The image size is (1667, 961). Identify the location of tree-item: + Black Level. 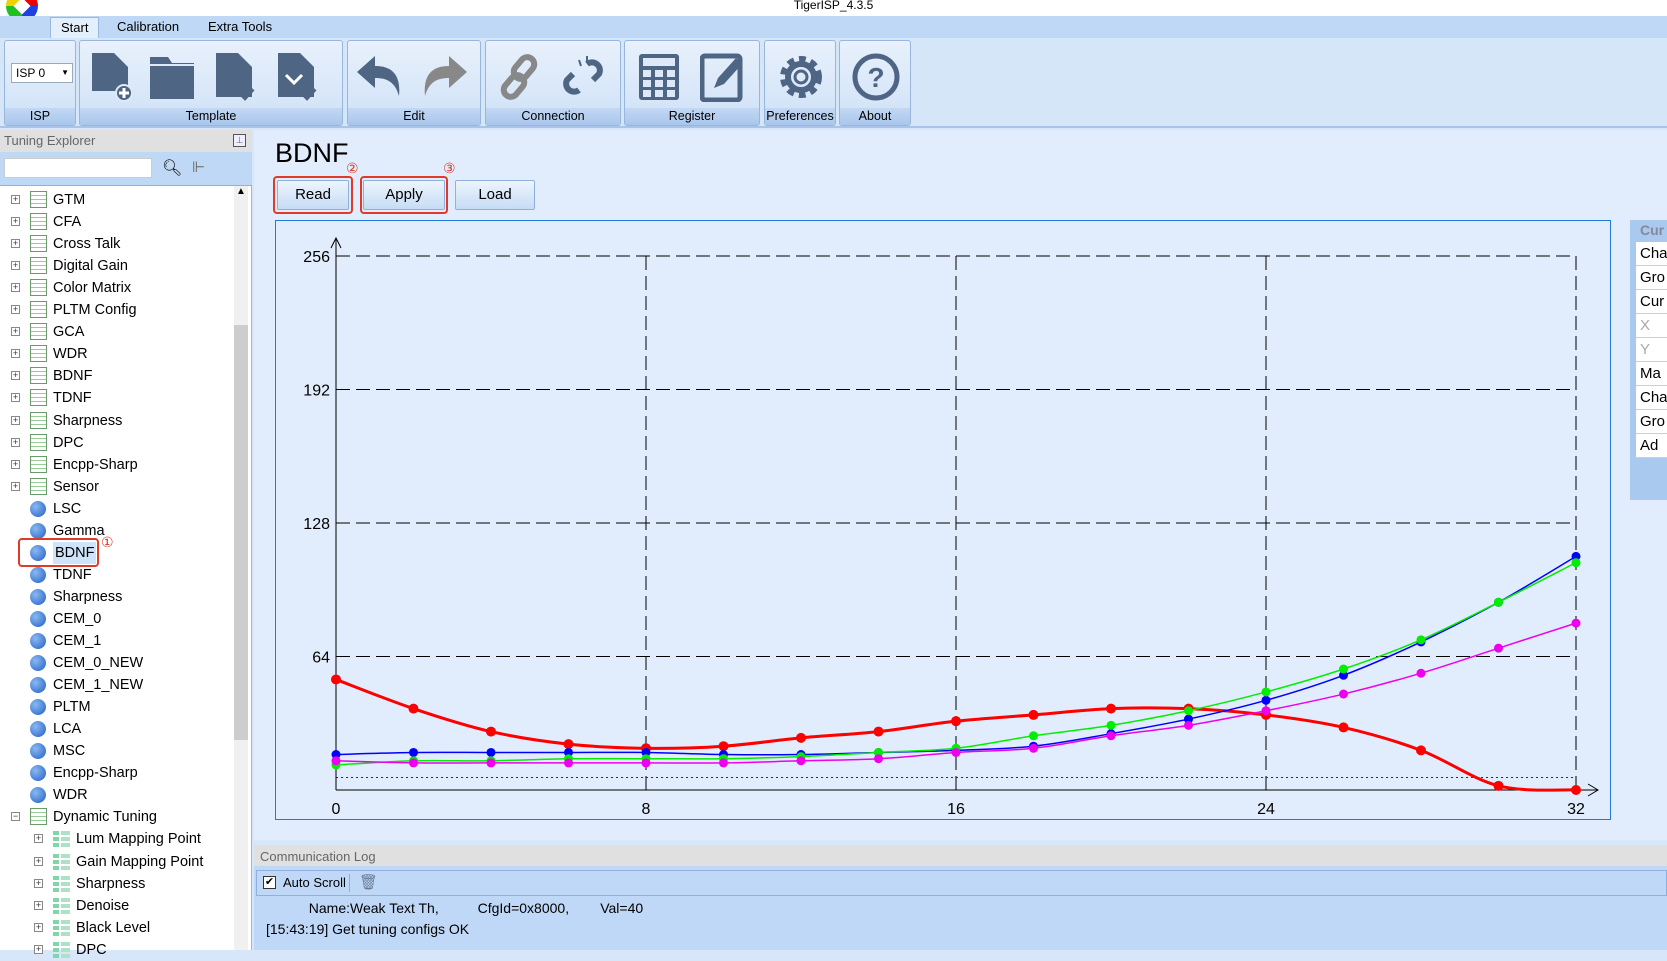
(116, 928).